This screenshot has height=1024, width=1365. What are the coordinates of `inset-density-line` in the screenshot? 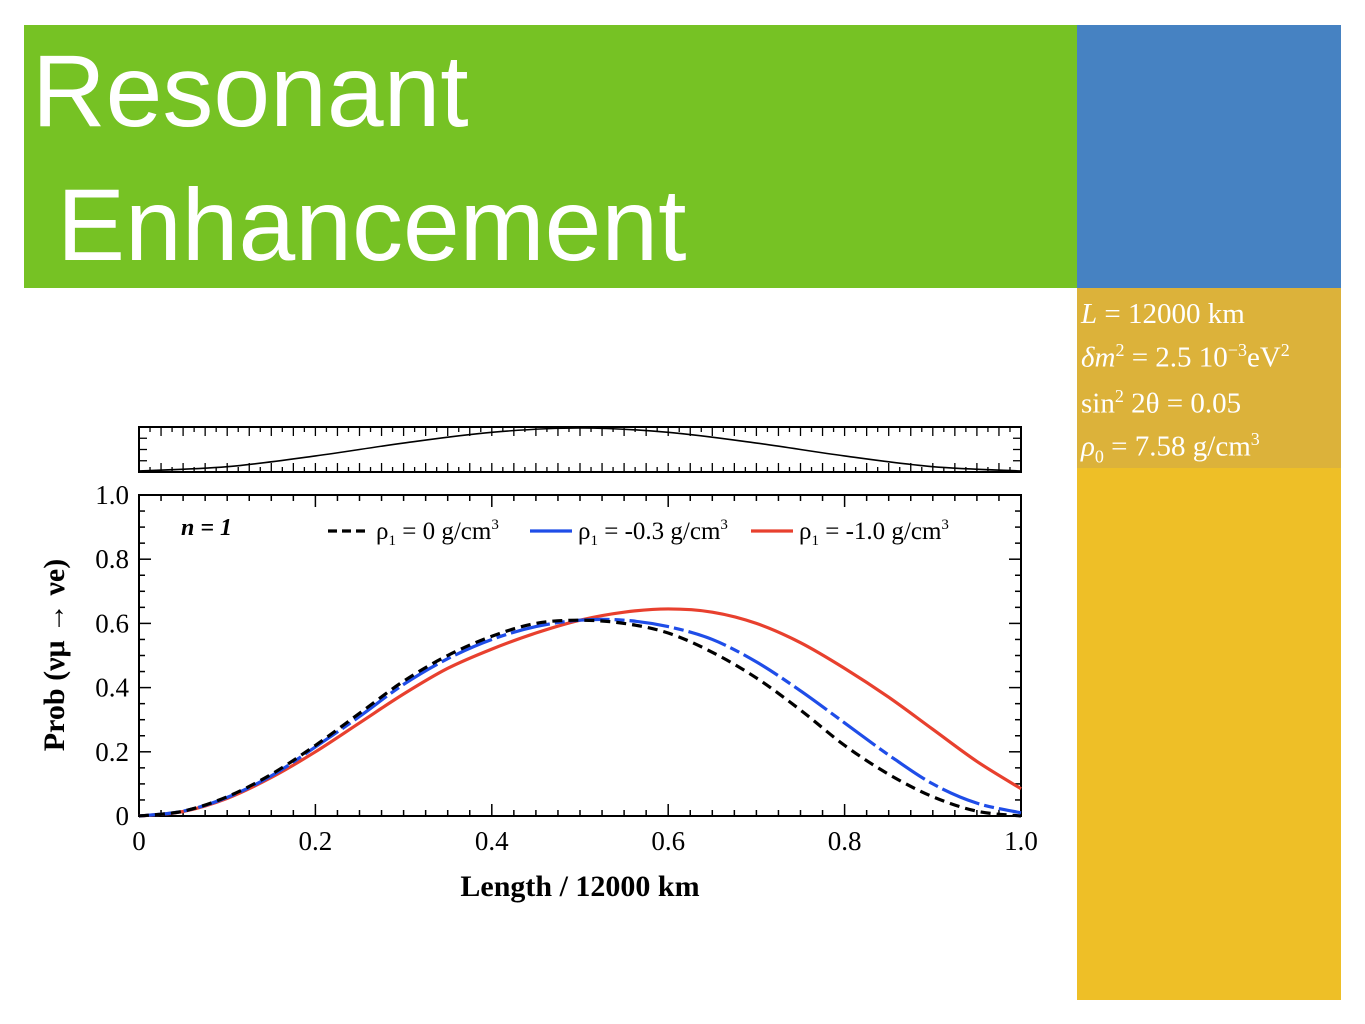 It's located at (580, 449).